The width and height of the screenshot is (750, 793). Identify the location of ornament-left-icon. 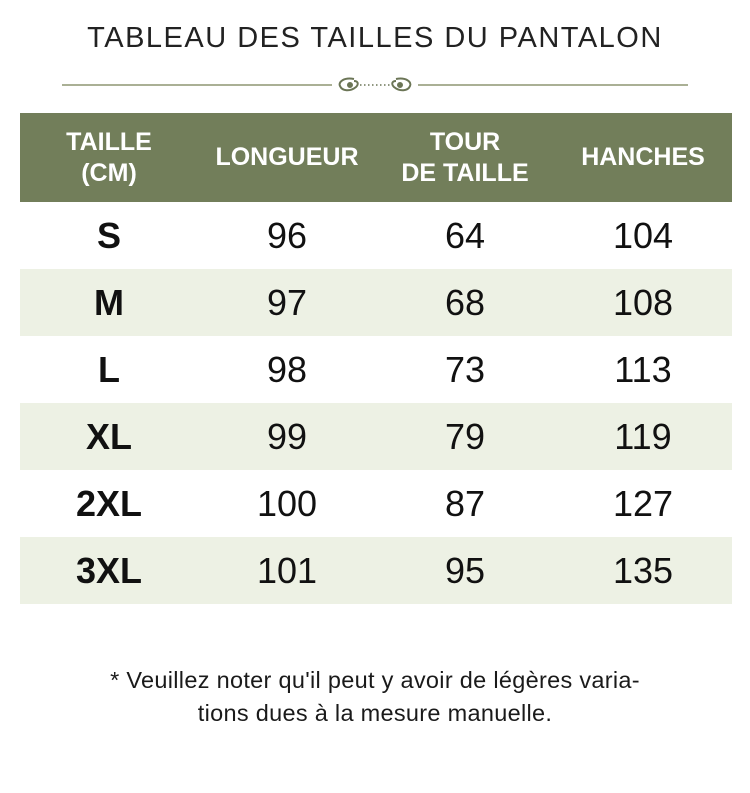
(348, 84).